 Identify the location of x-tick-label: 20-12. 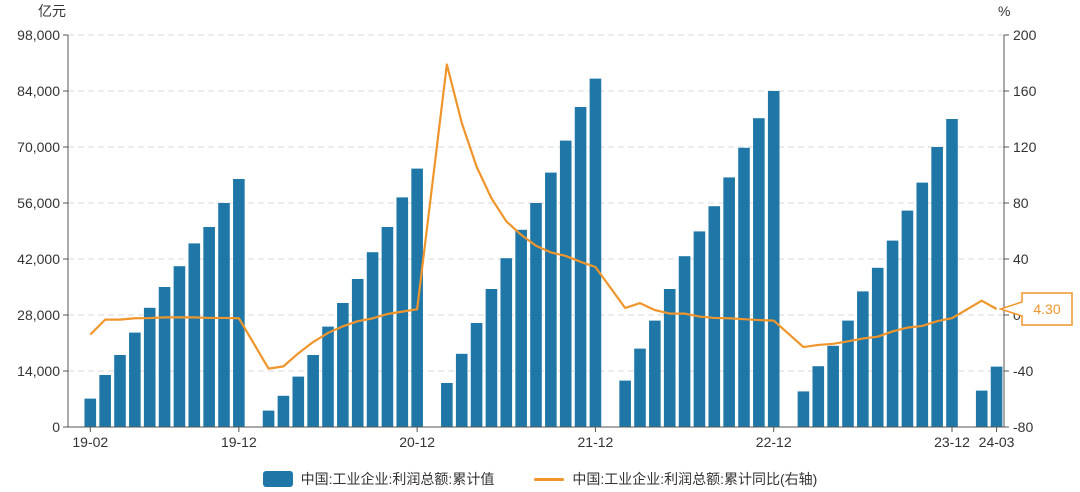
(417, 442).